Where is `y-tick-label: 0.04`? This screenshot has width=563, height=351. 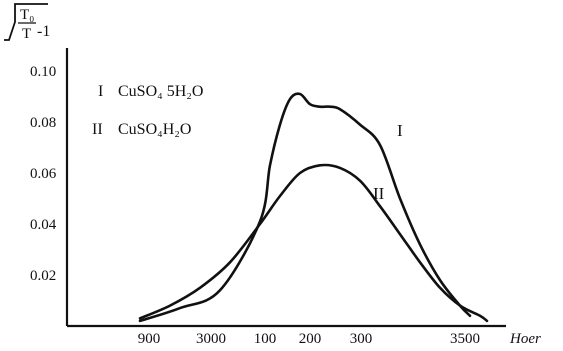
y-tick-label: 0.04 is located at coordinates (43, 225).